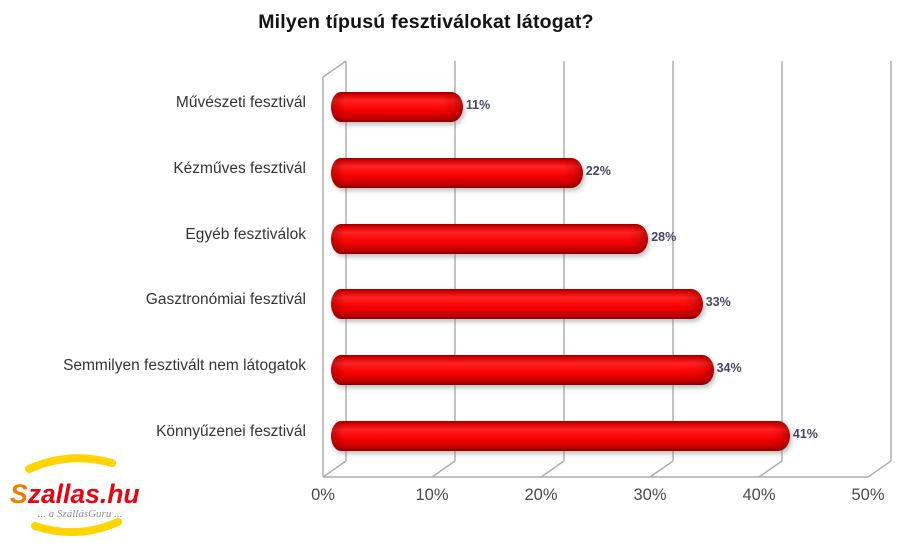  I want to click on logo-brand-rest: zallas.hu, so click(83, 494).